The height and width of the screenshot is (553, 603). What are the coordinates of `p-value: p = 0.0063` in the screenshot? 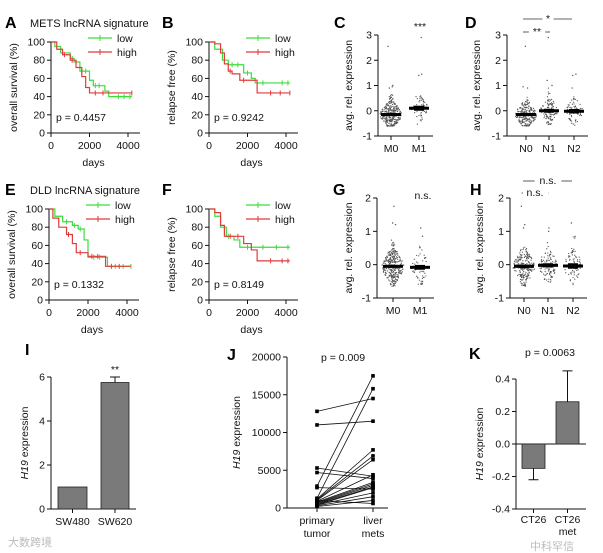 It's located at (550, 353).